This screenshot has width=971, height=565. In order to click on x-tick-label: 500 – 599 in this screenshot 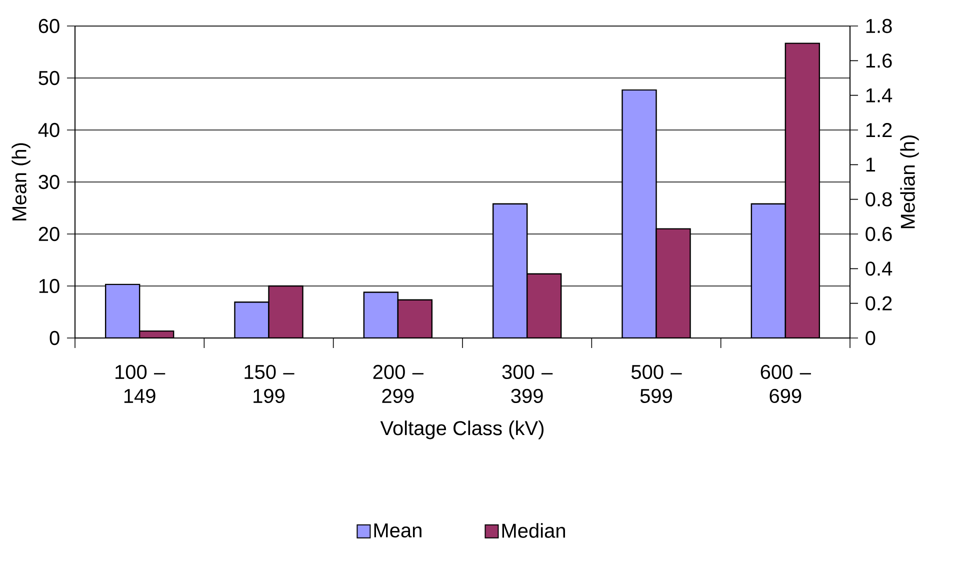, I will do `click(656, 384)`.